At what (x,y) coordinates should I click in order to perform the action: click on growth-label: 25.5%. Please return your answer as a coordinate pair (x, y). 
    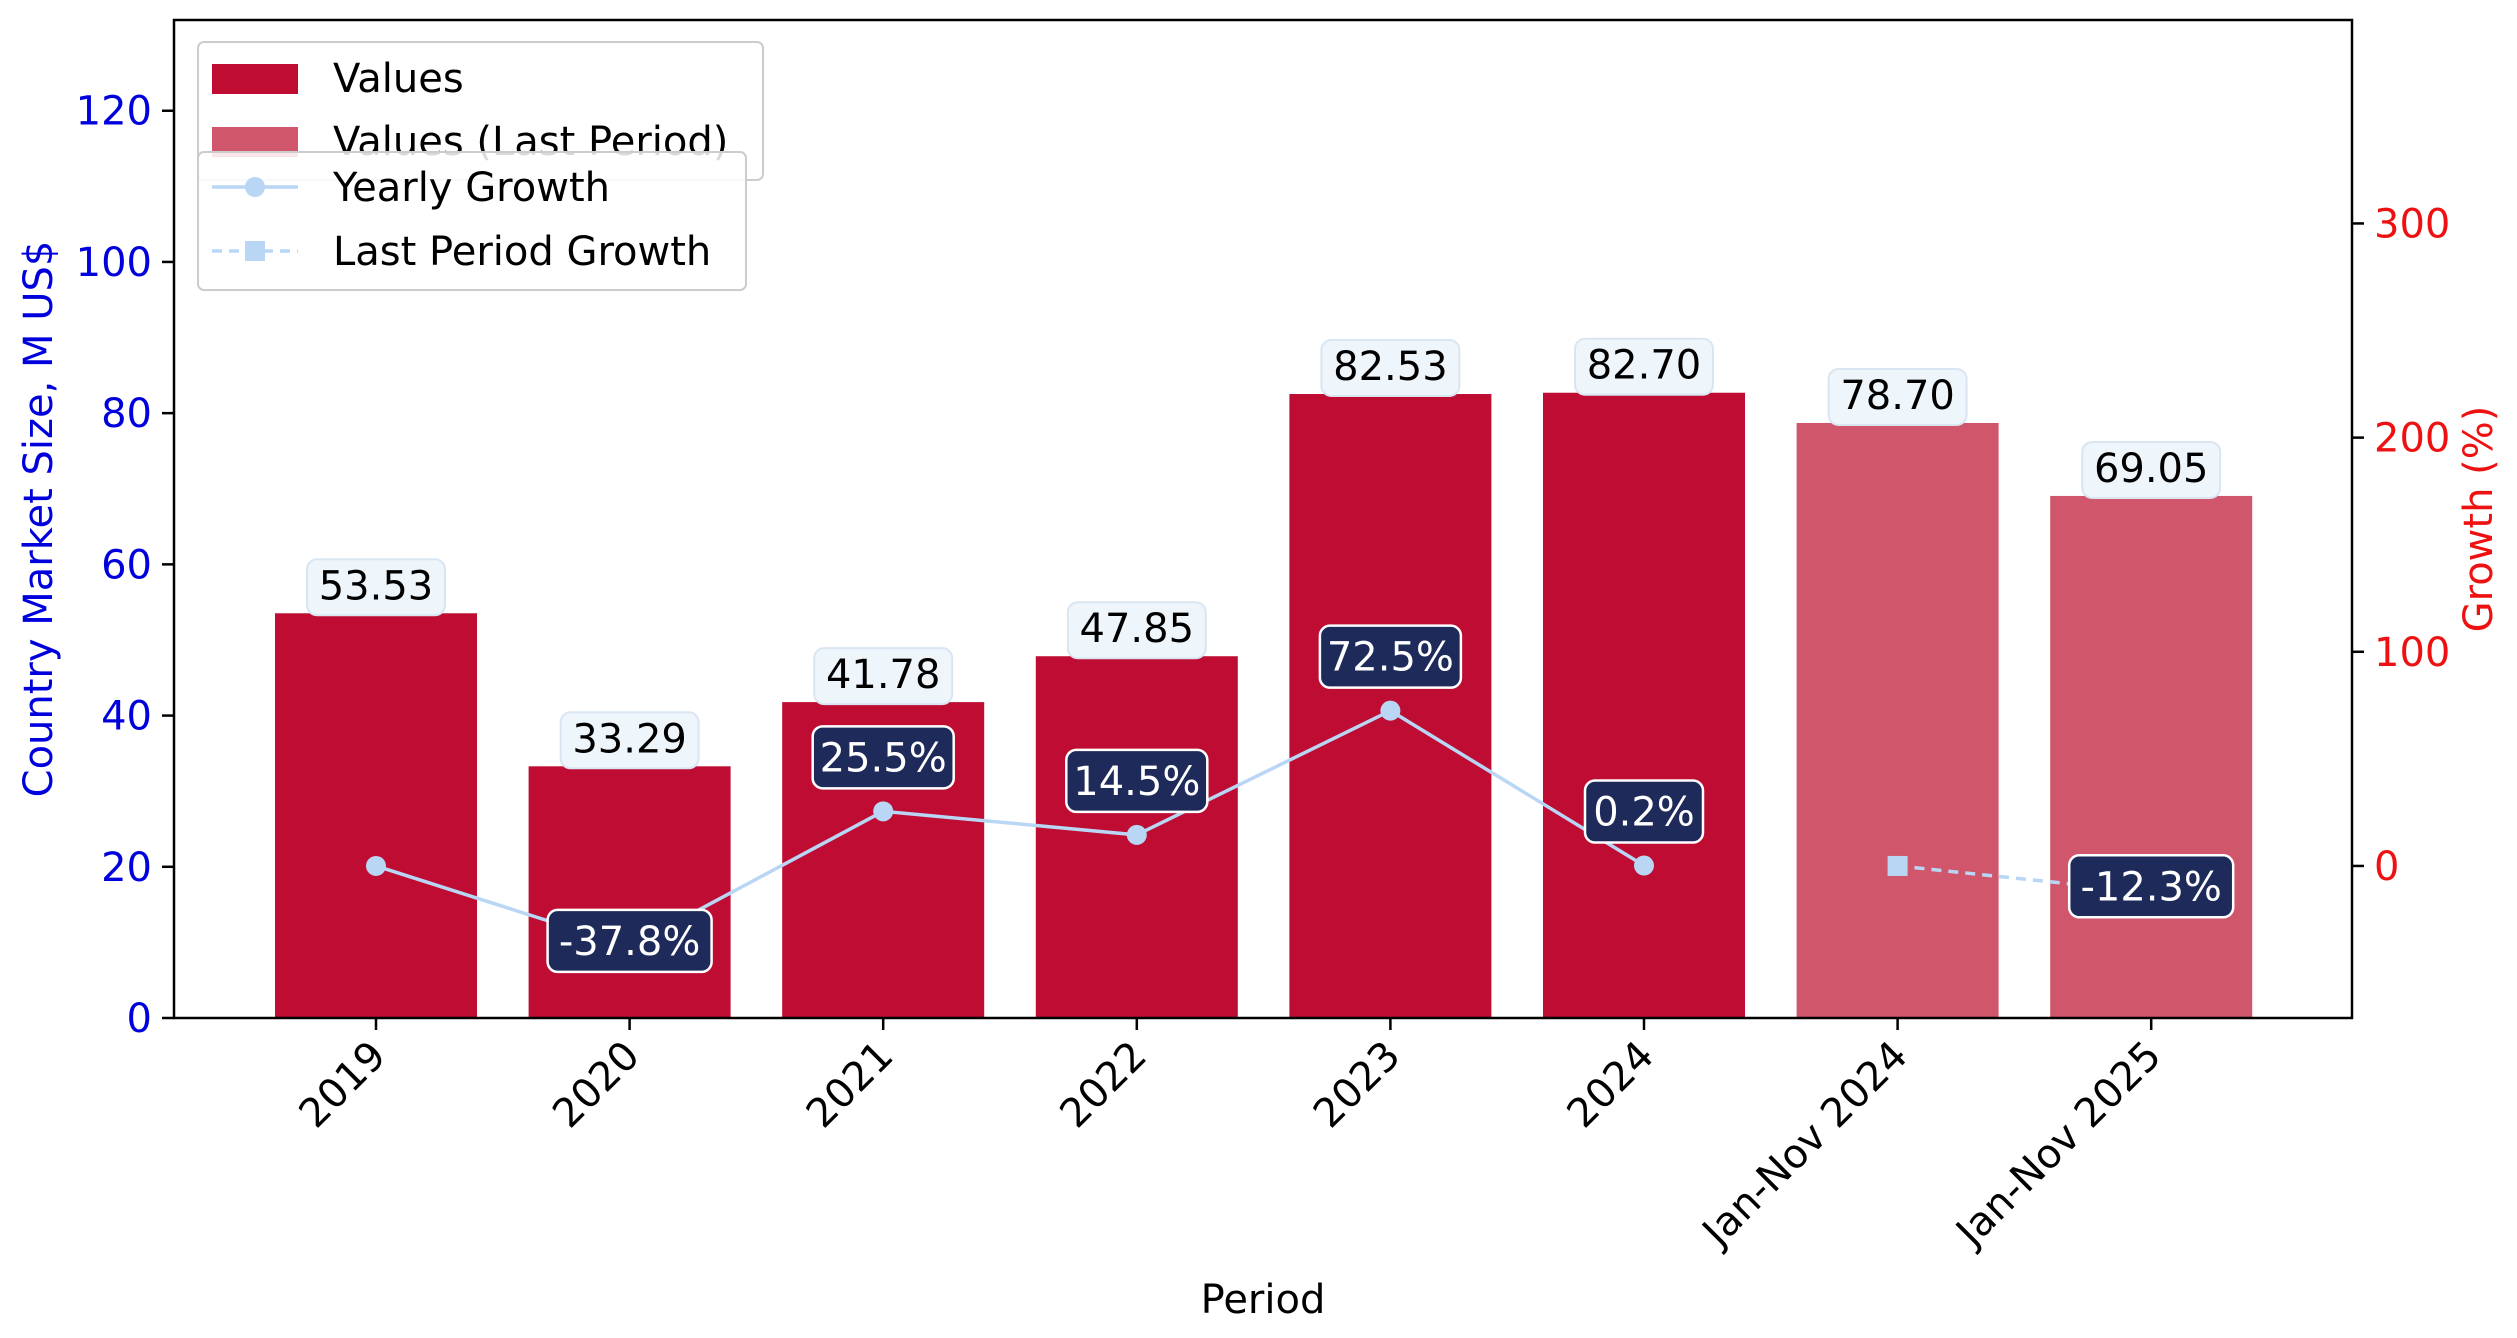
    Looking at the image, I should click on (883, 758).